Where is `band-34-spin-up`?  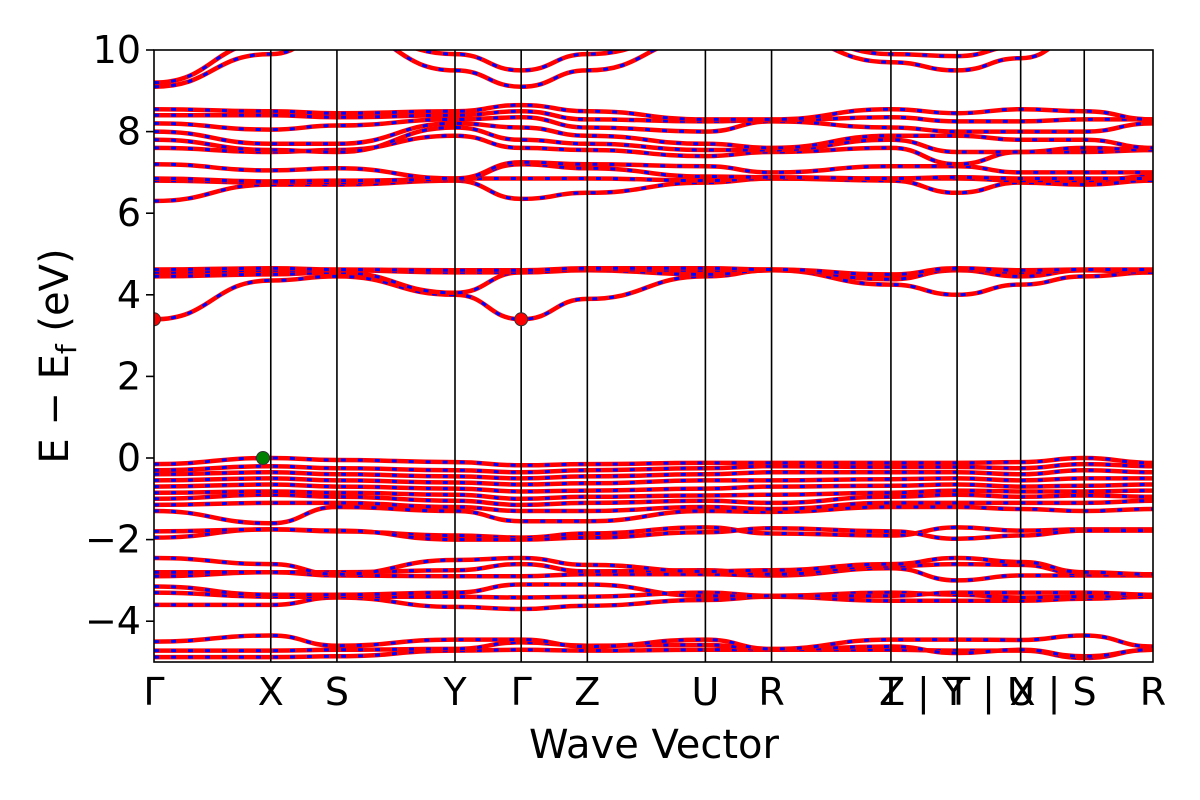
band-34-spin-up is located at coordinates (602, 69).